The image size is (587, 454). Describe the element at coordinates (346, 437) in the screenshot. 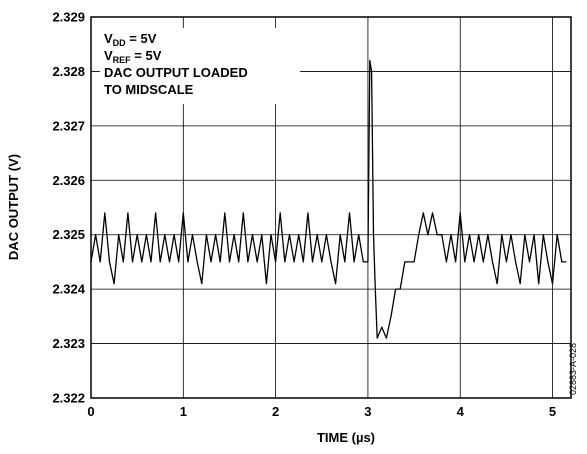

I see `x-axis-label: TIME (µs)` at that location.